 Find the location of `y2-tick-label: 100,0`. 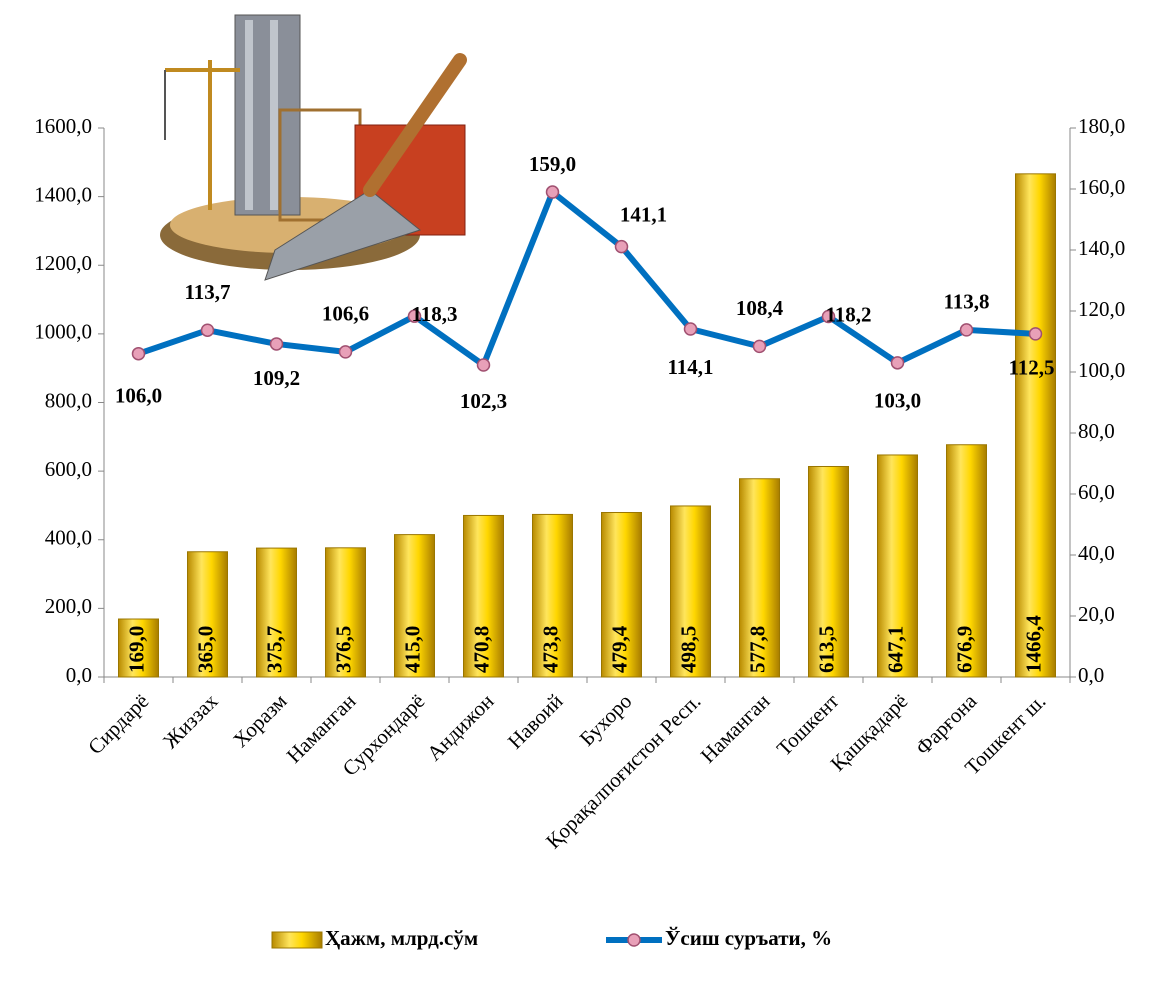

y2-tick-label: 100,0 is located at coordinates (1101, 370).